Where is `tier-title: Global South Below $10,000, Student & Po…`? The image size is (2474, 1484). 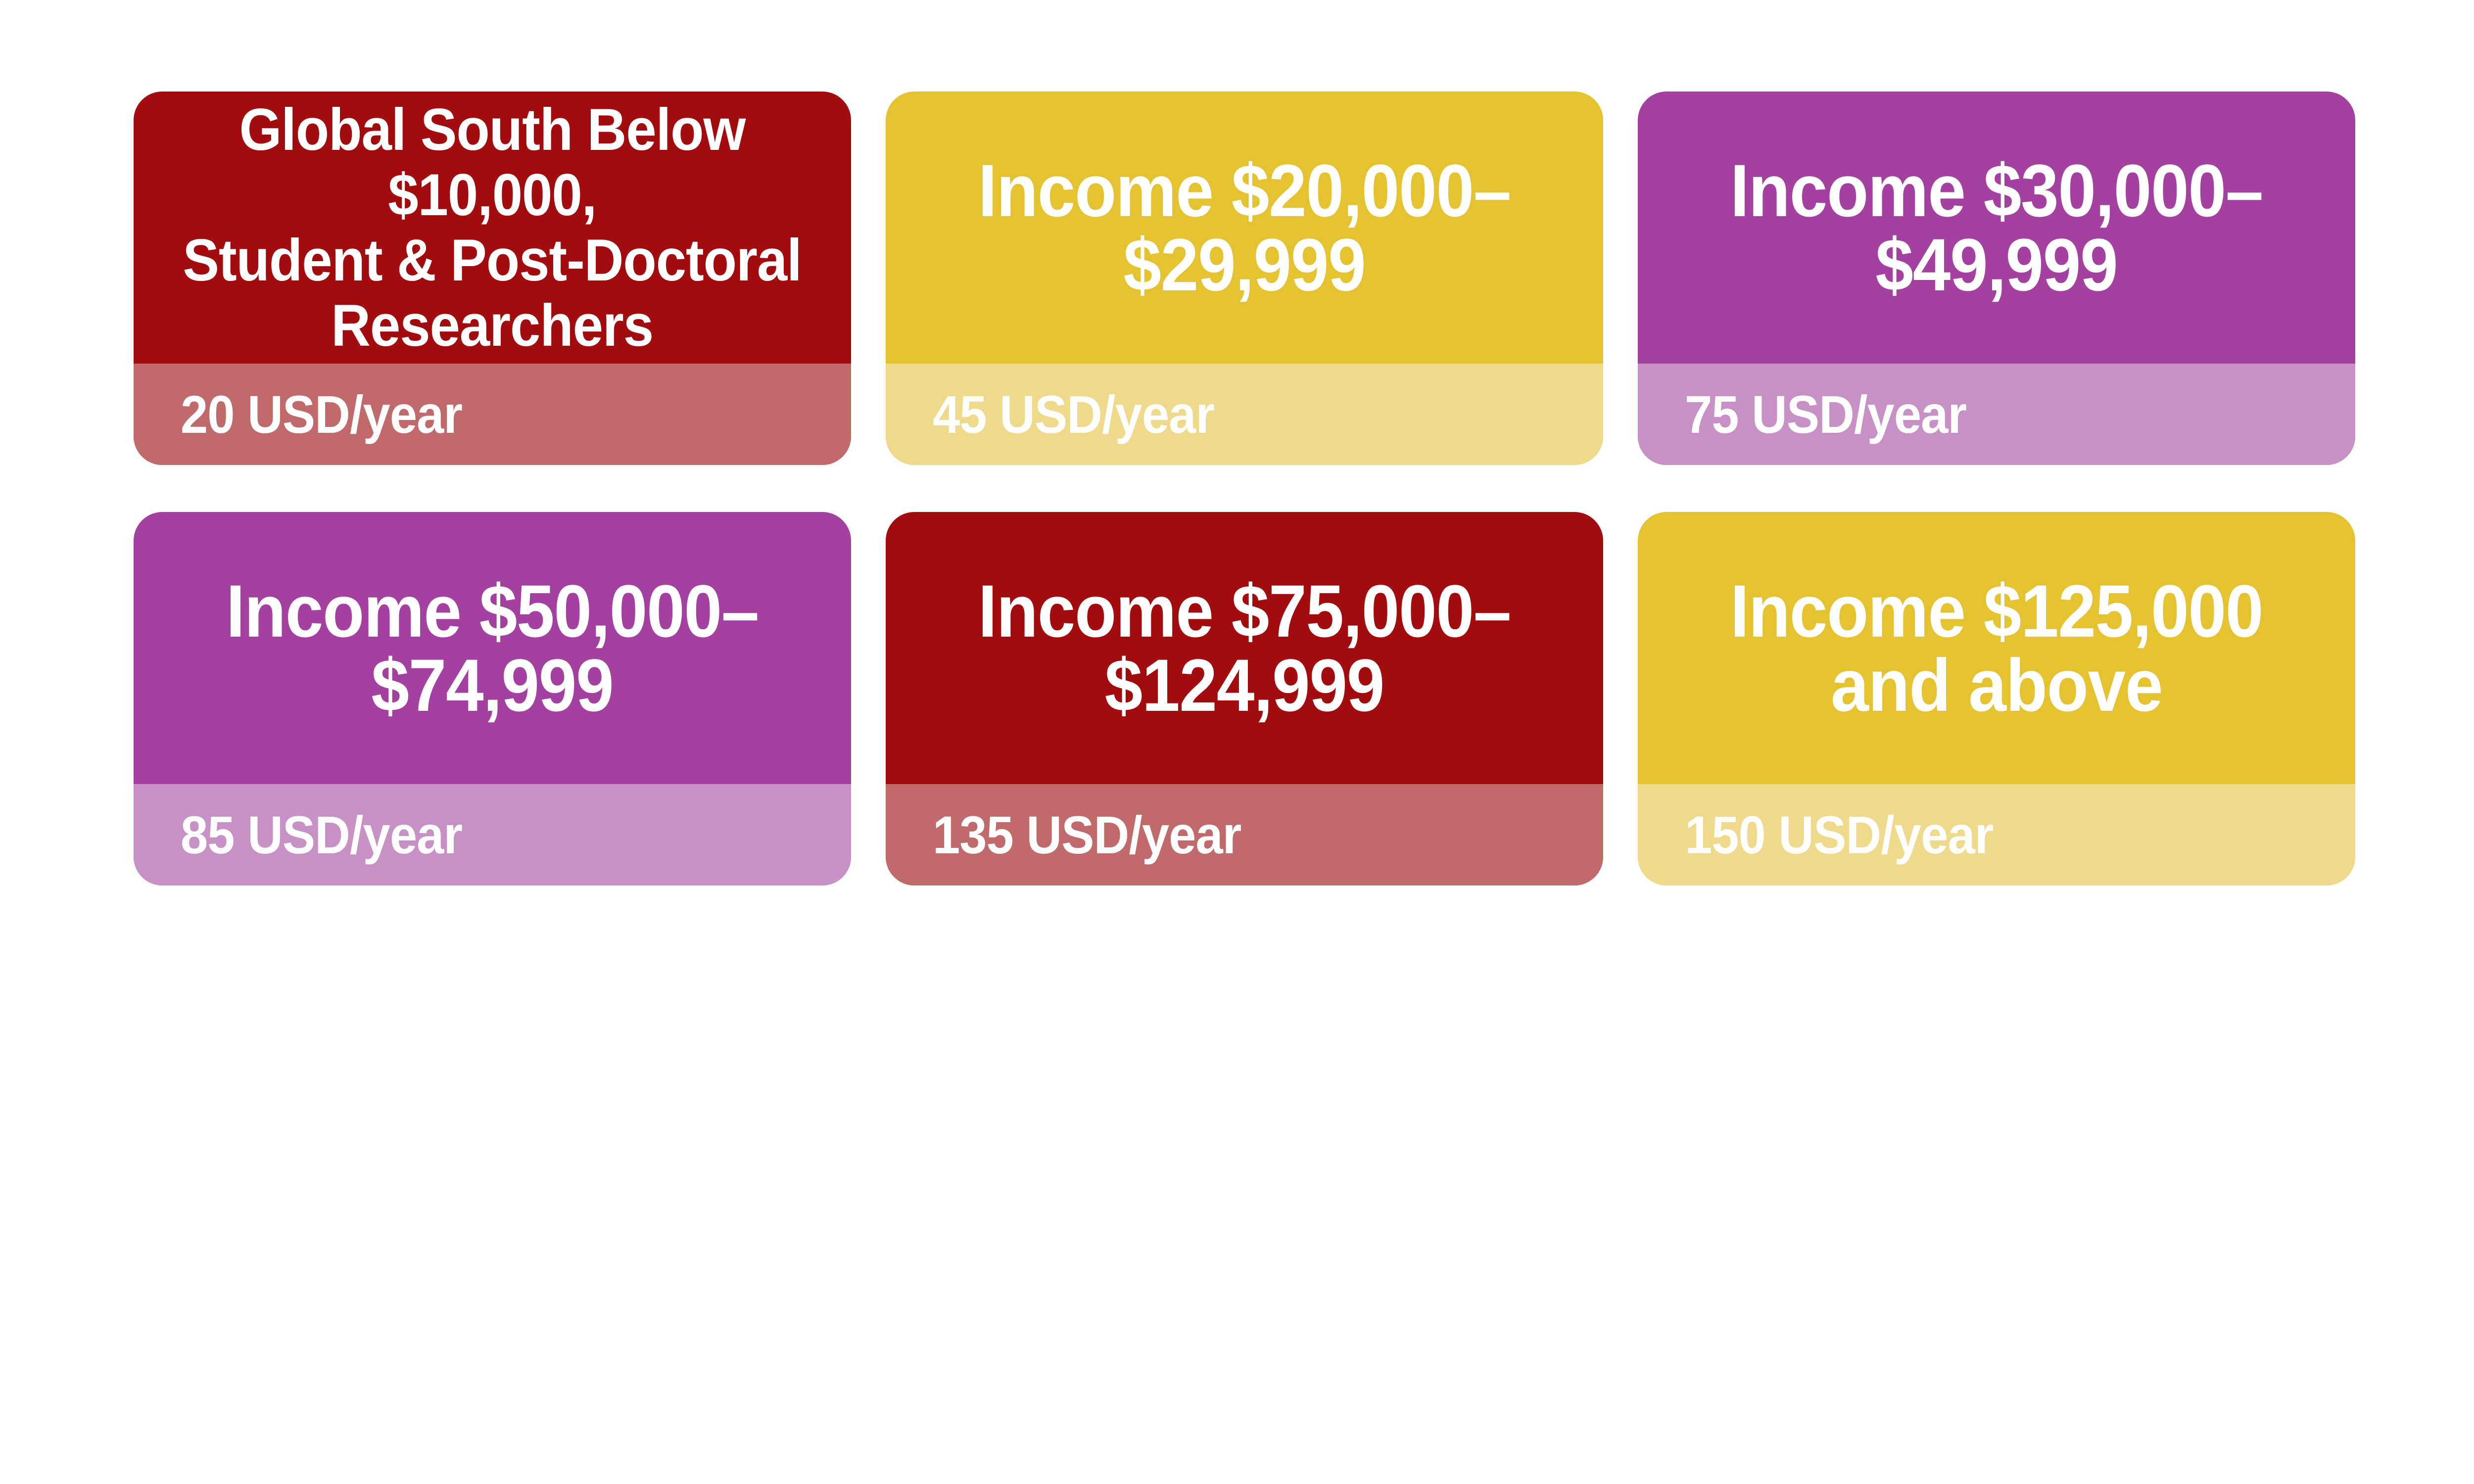
tier-title: Global South Below $10,000, Student & Po… is located at coordinates (493, 228).